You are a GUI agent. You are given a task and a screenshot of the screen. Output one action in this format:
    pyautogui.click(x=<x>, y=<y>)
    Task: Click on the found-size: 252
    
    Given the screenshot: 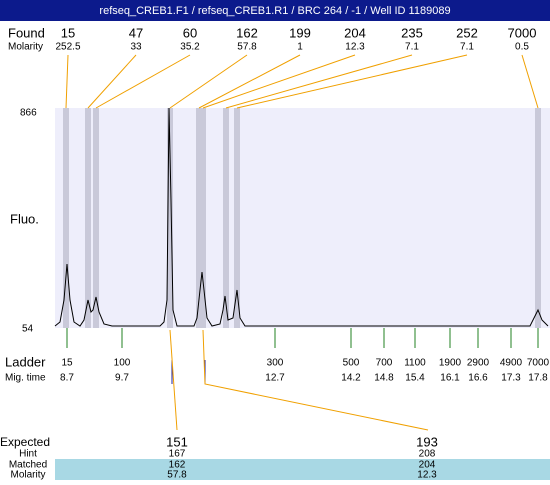 What is the action you would take?
    pyautogui.click(x=467, y=32)
    